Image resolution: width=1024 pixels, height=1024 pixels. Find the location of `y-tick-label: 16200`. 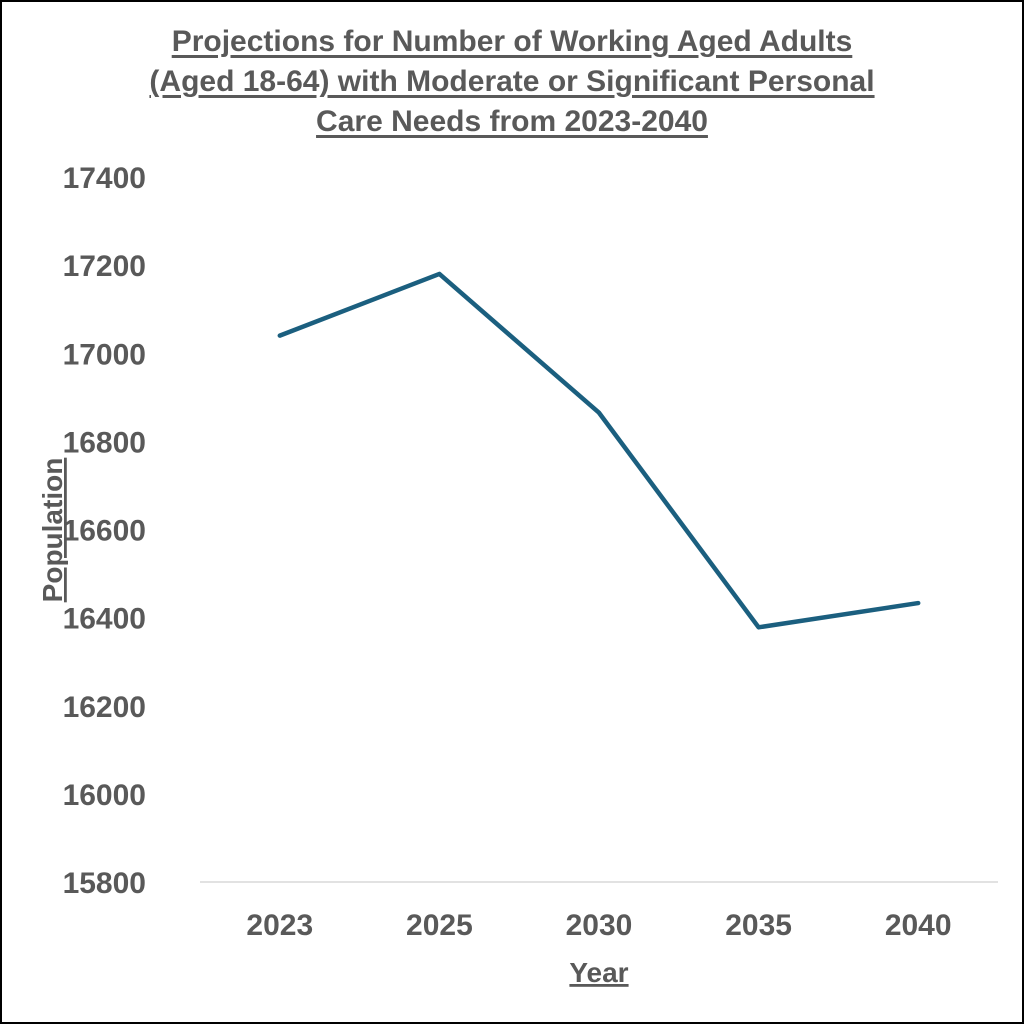

y-tick-label: 16200 is located at coordinates (104, 707).